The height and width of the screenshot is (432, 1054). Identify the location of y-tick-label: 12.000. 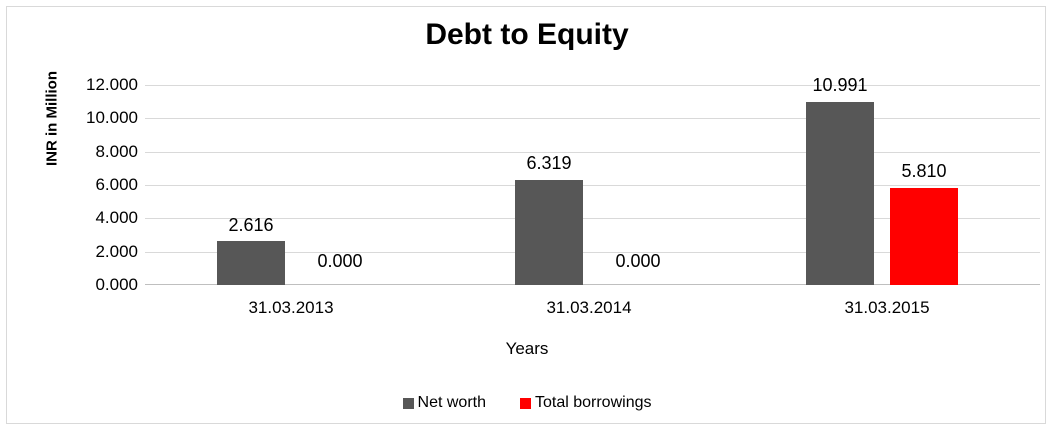
(112, 84).